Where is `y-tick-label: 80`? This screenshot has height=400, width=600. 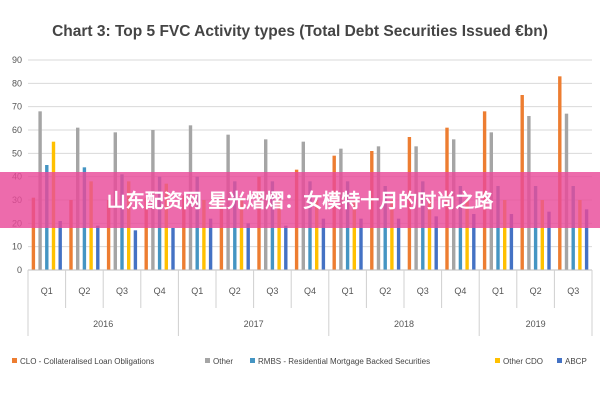
y-tick-label: 80 is located at coordinates (17, 83).